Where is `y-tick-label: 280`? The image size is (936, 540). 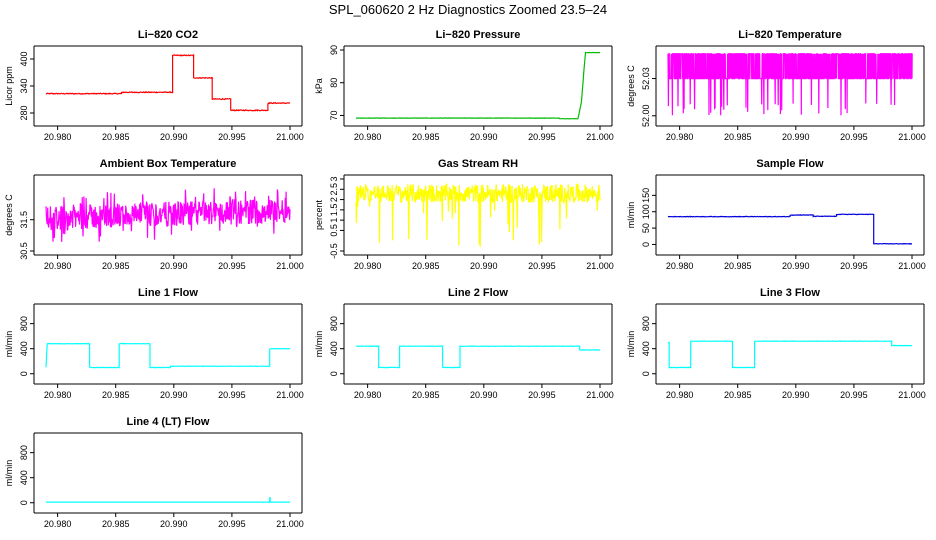 y-tick-label: 280 is located at coordinates (24, 112).